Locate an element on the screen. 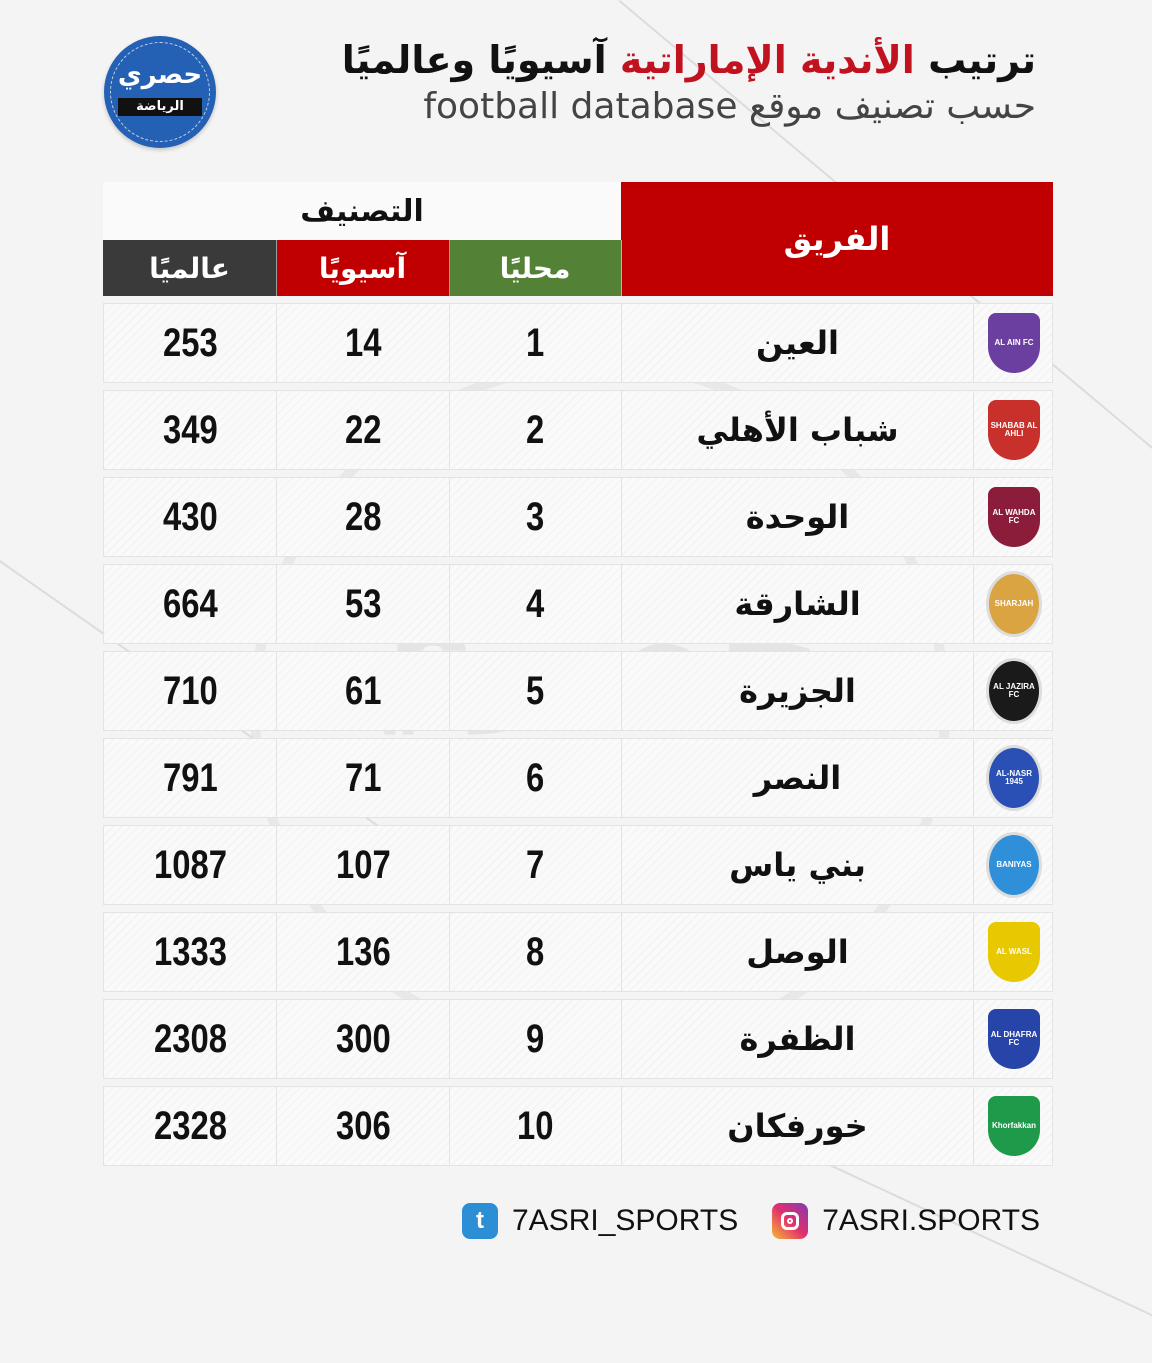 This screenshot has width=1152, height=1363. crest-label: BANIYAS is located at coordinates (1014, 865).